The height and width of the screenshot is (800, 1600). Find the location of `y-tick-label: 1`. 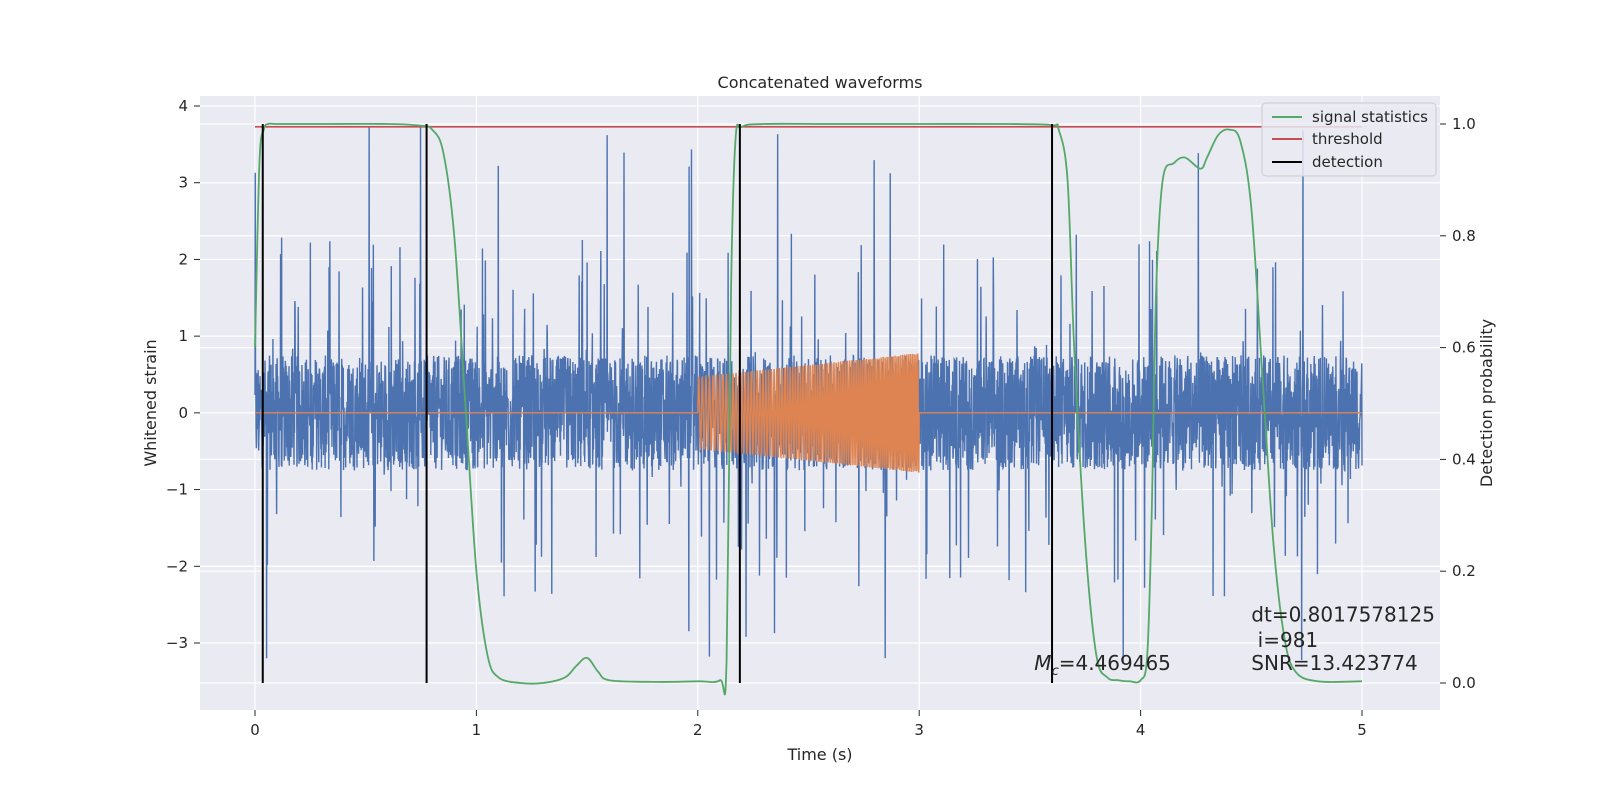

y-tick-label: 1 is located at coordinates (183, 336).